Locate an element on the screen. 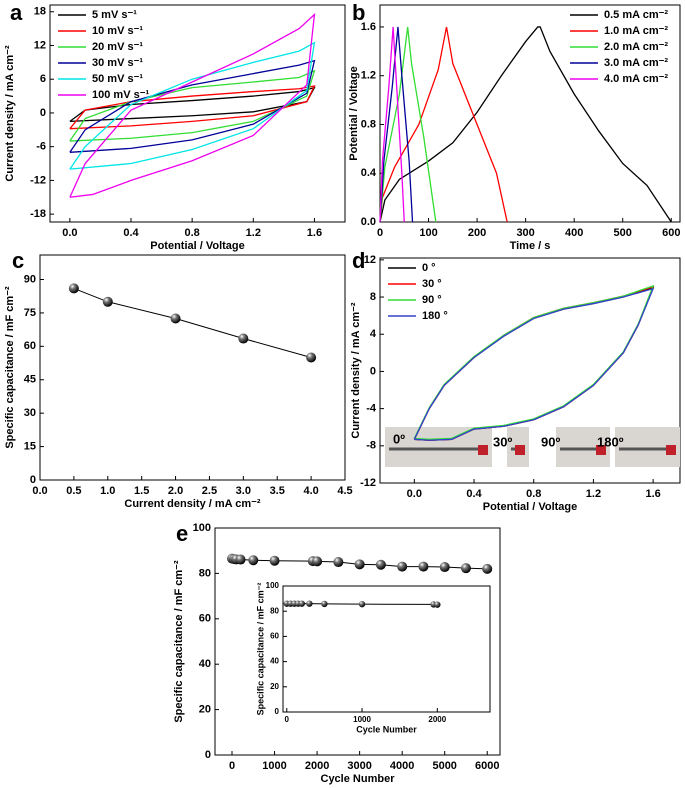 The width and height of the screenshot is (685, 788). x-tick-label: 4.5 is located at coordinates (344, 491).